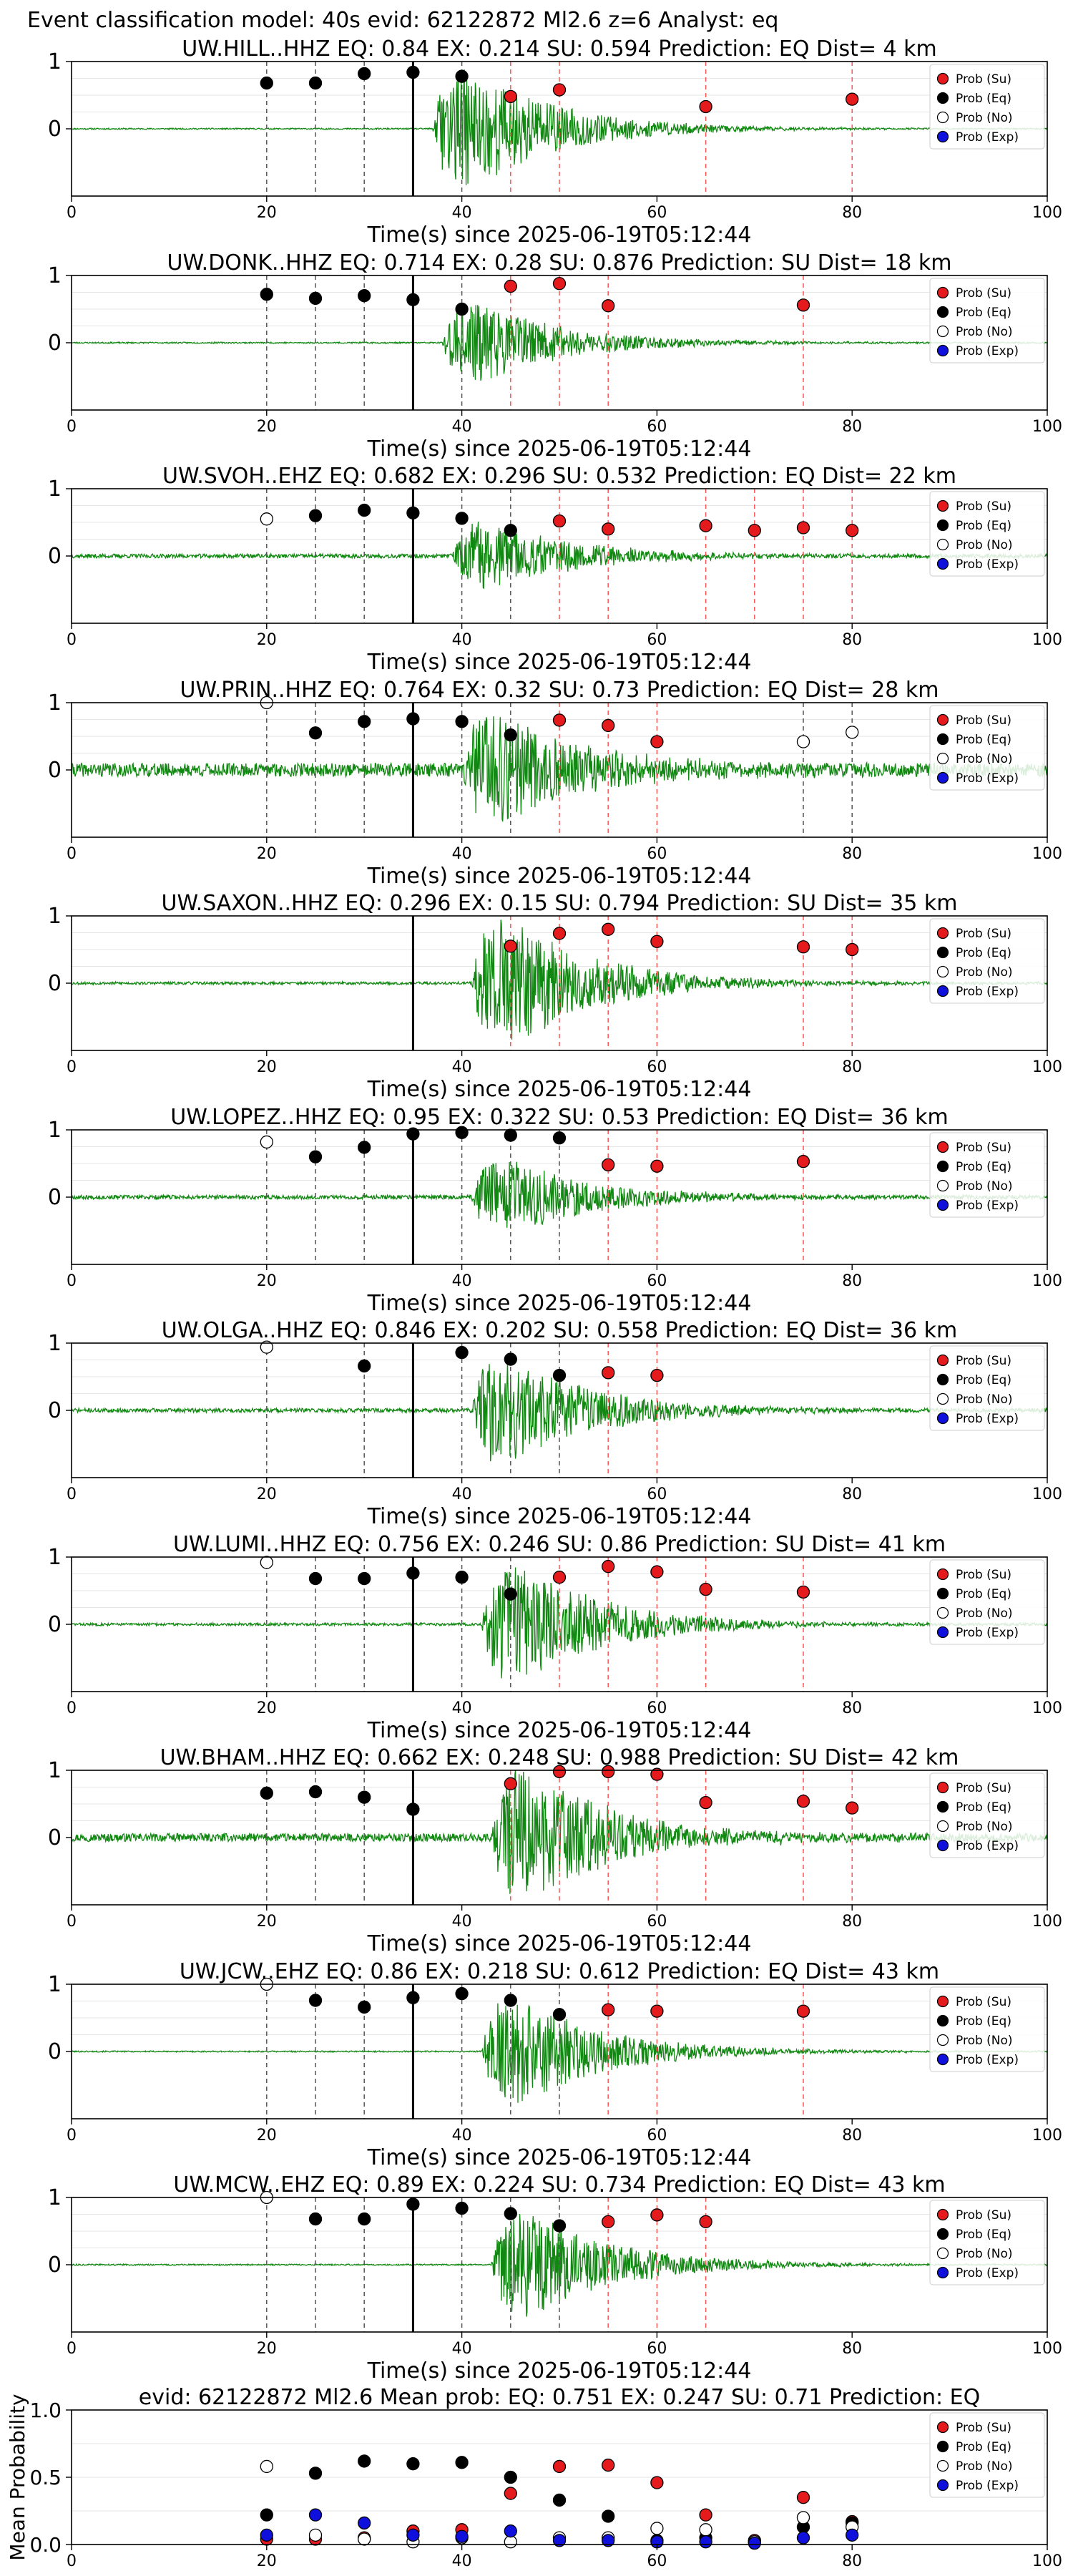 This screenshot has height=2576, width=1073. I want to click on legend: Prob (Su) Prob (Eq) Prob (No) Prob (Exp), so click(987, 107).